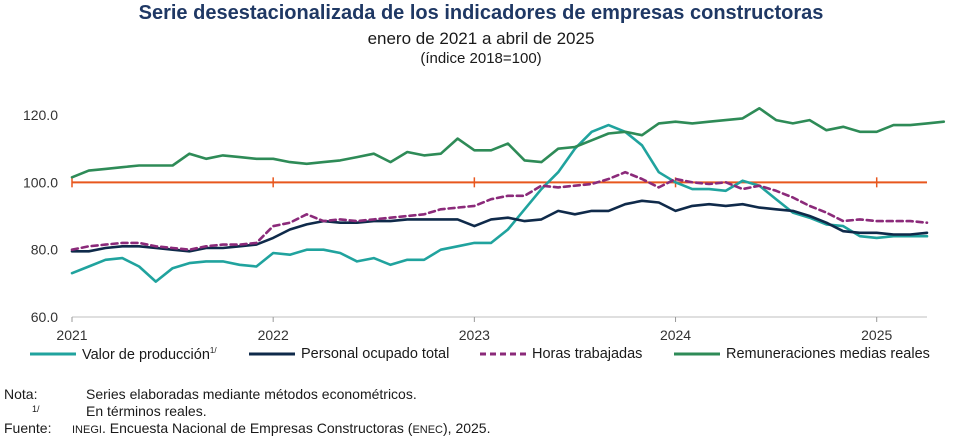 The image size is (962, 447). Describe the element at coordinates (21, 394) in the screenshot. I see `note-key: Nota:` at that location.